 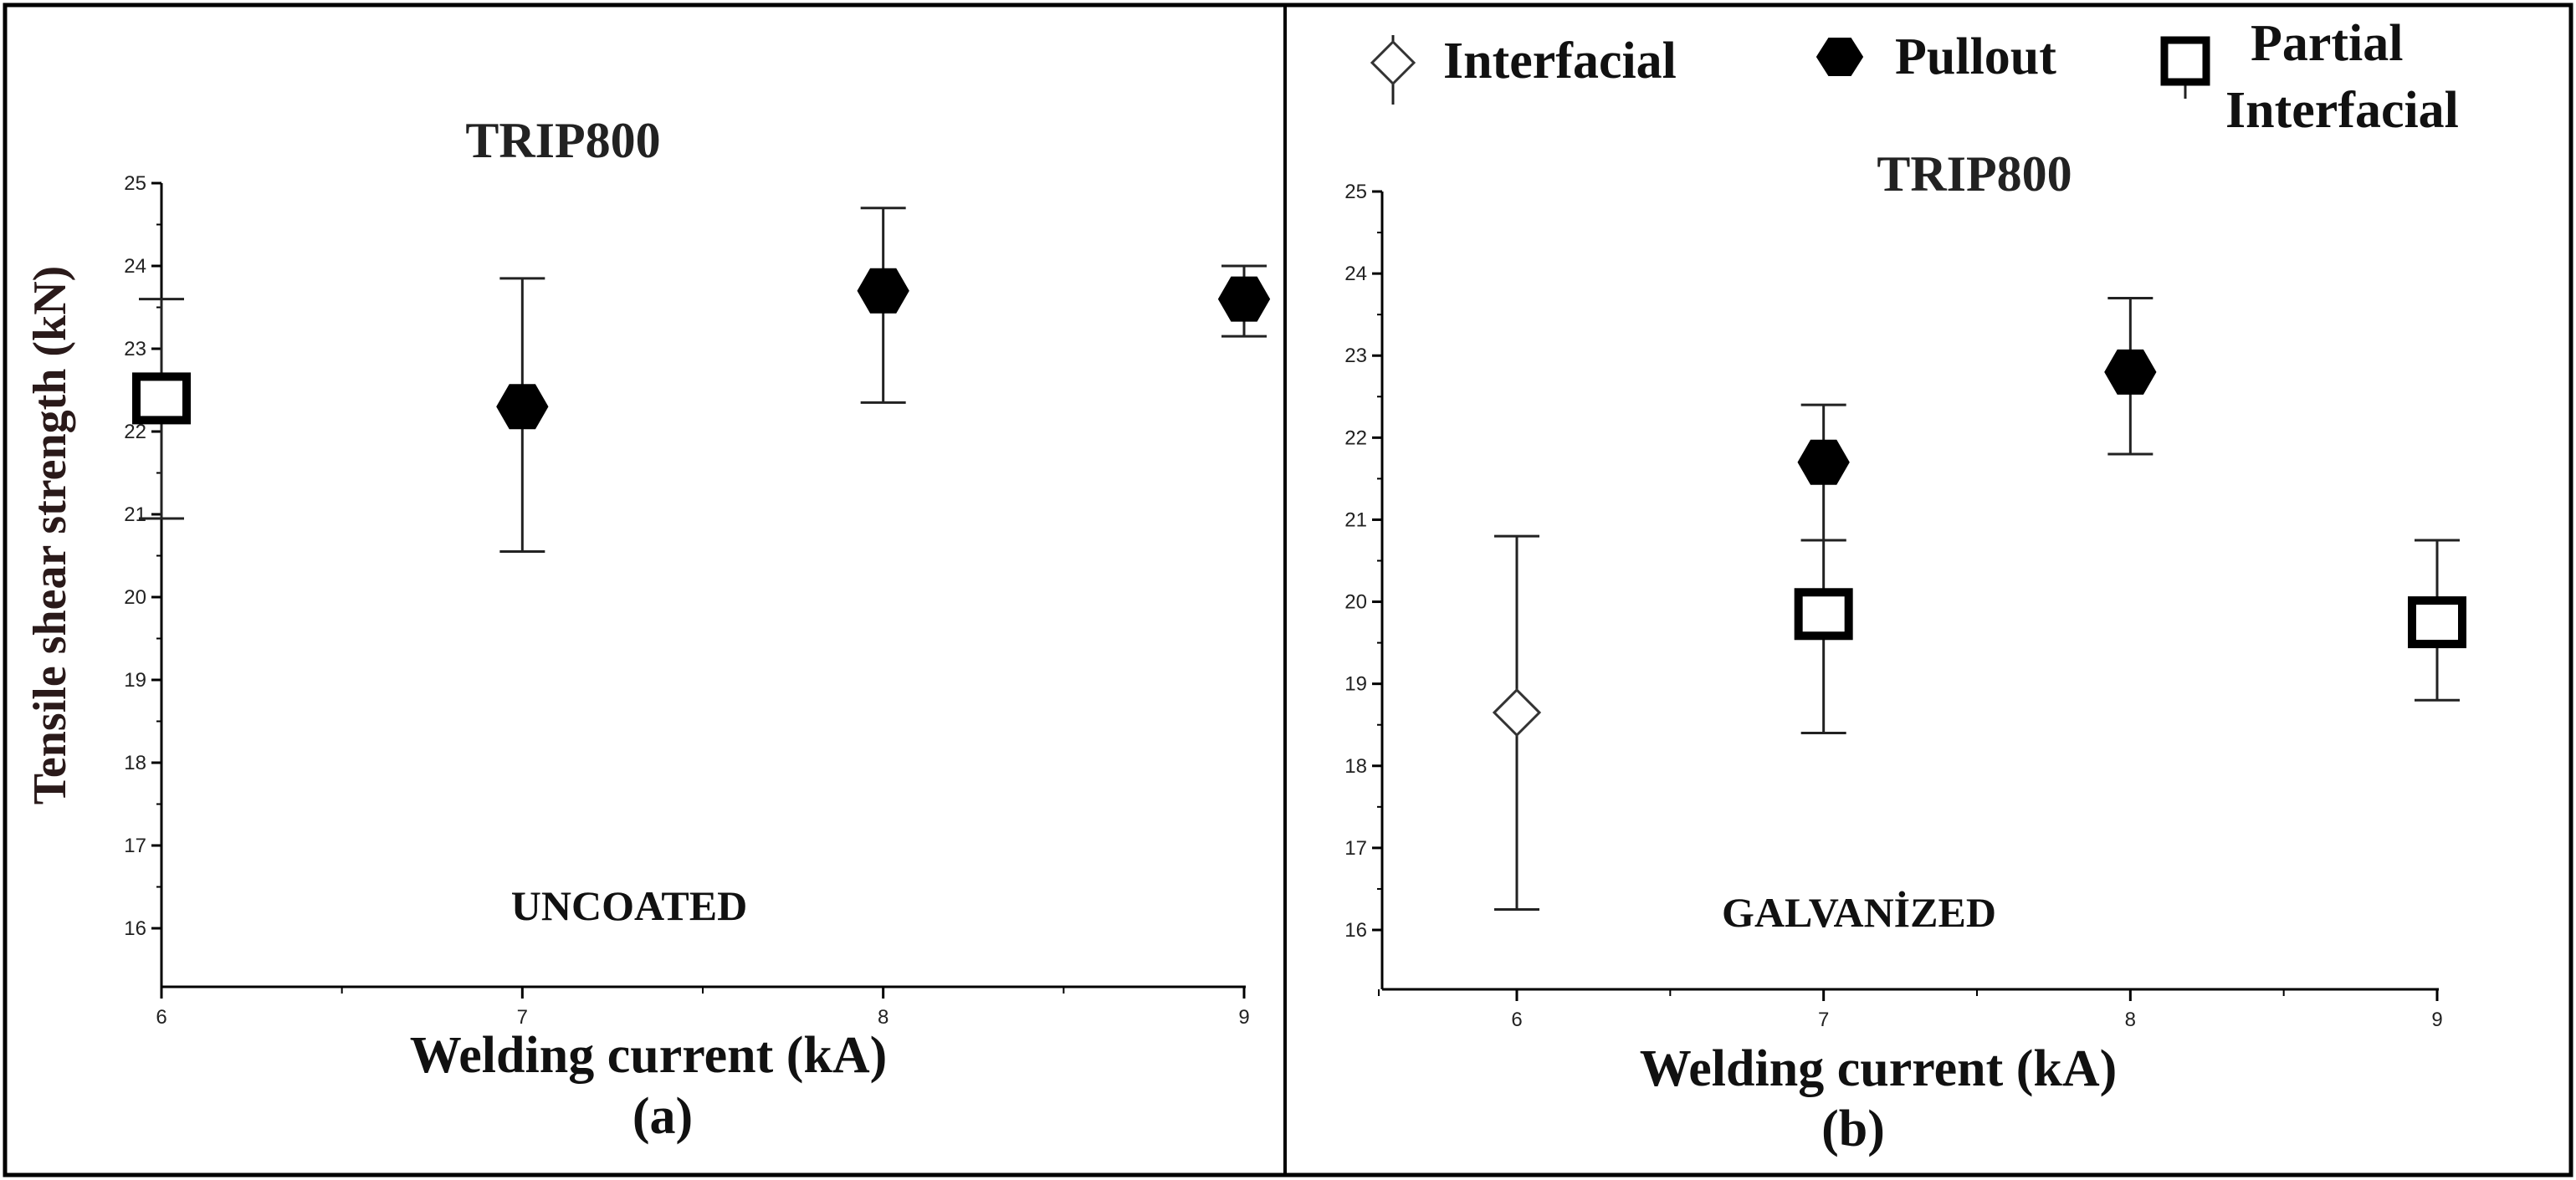 I want to click on legend-item-partial-interfacial: Partial Interfacial, so click(x=2310, y=77).